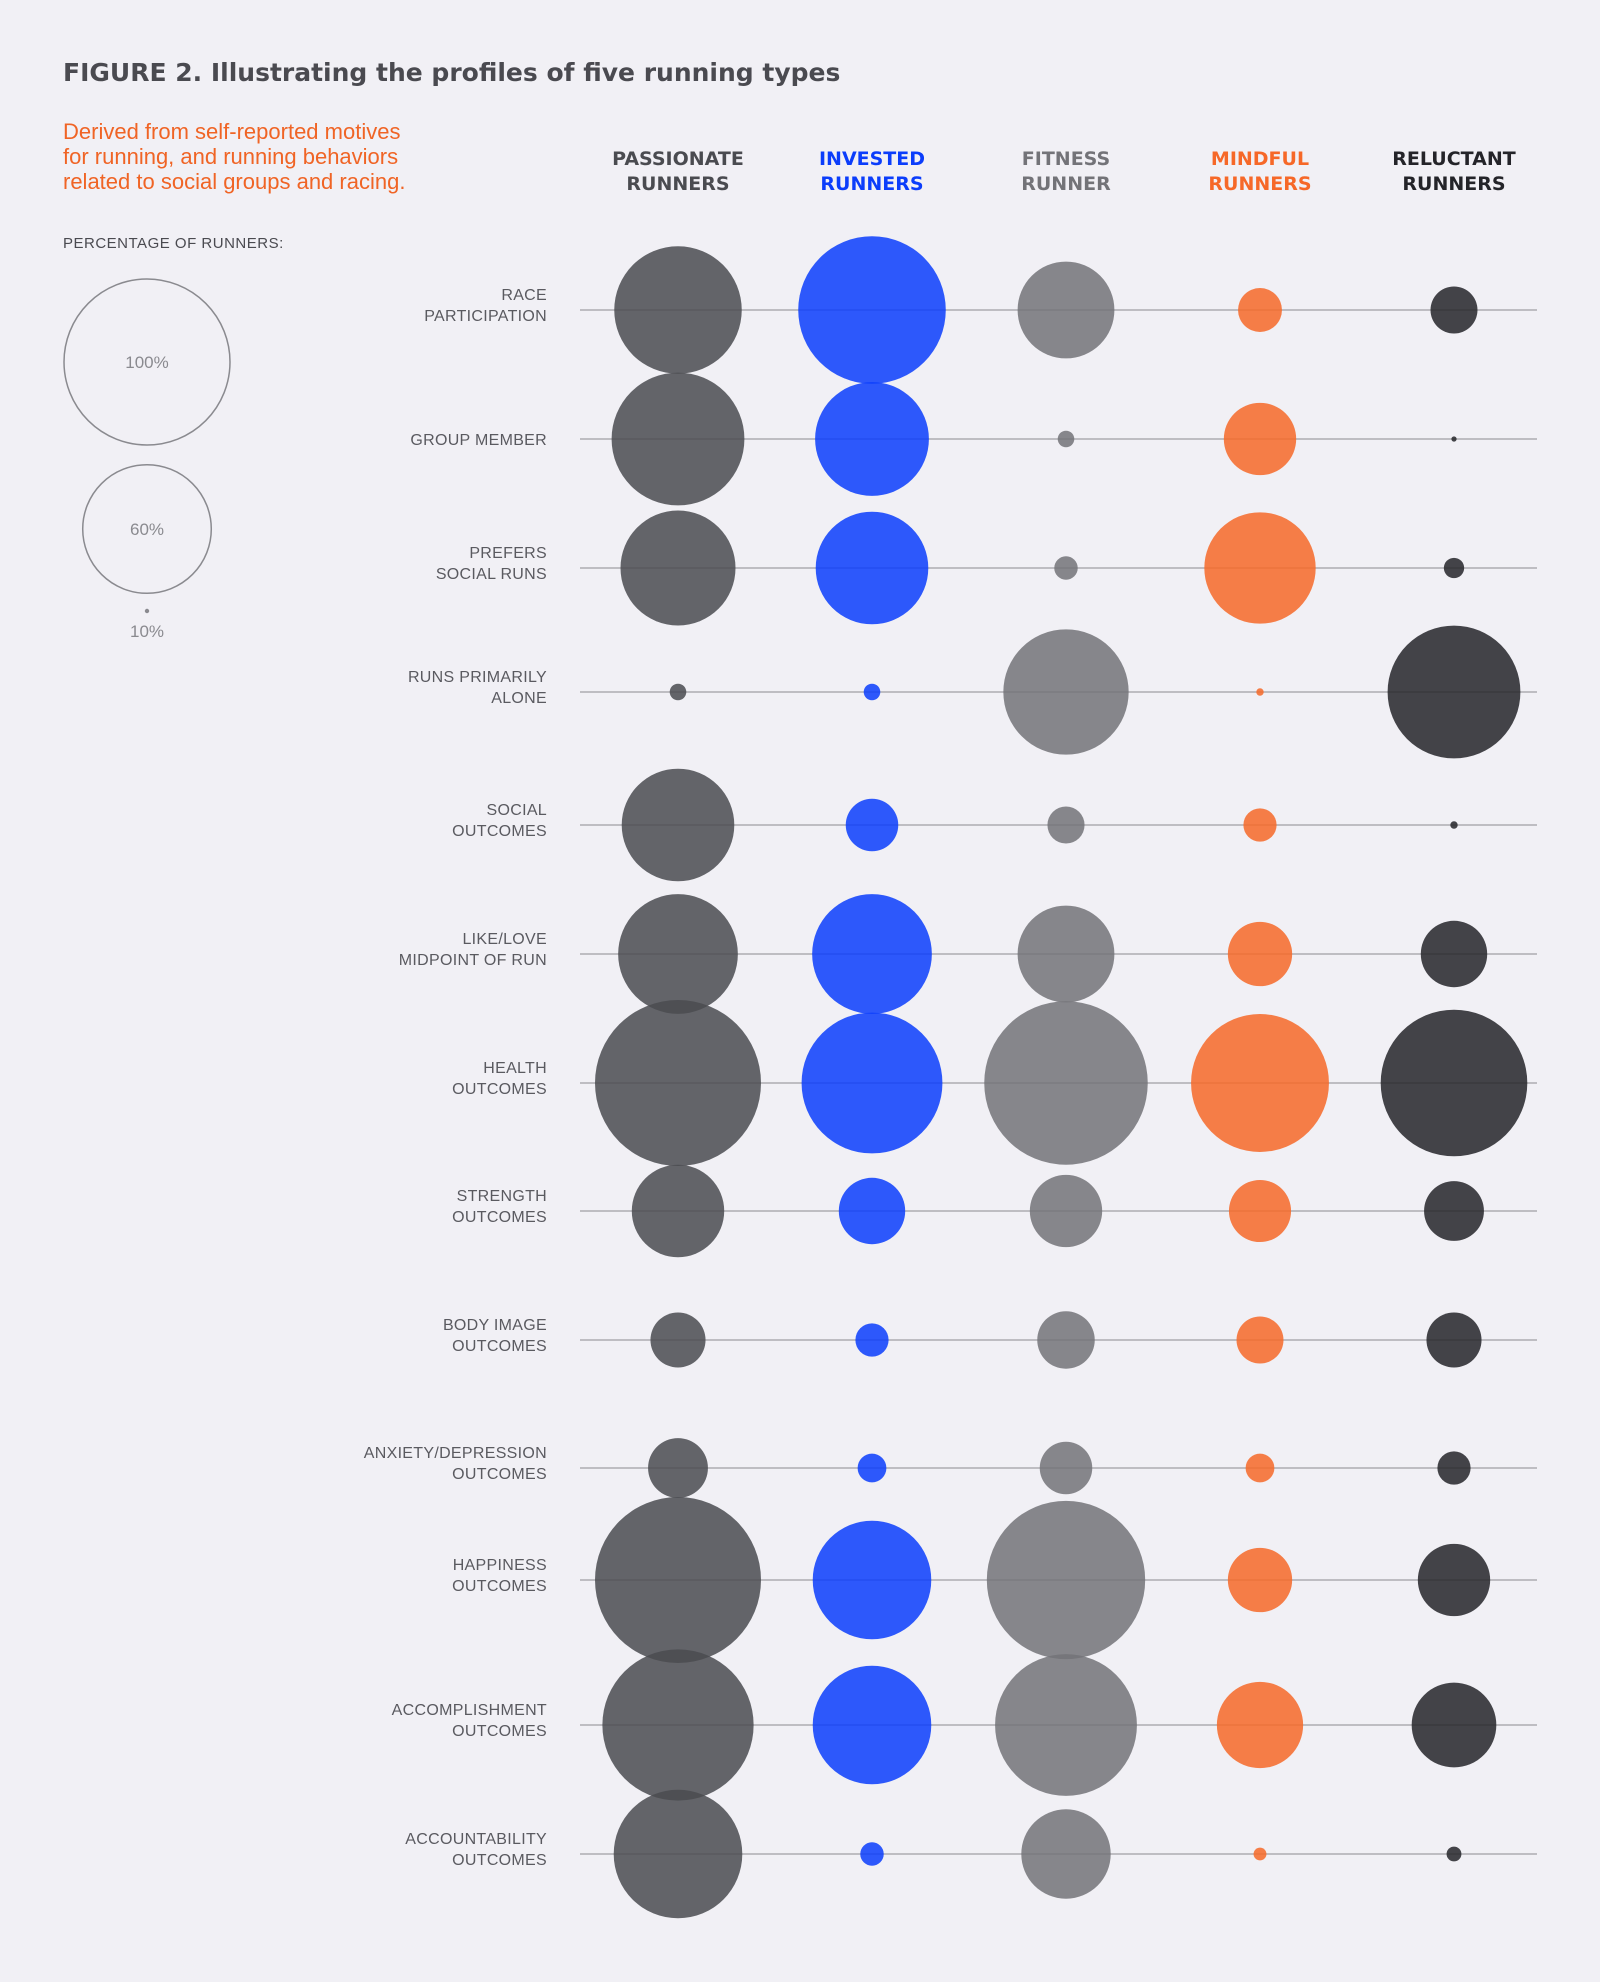 This screenshot has height=1982, width=1600. What do you see at coordinates (469, 1710) in the screenshot?
I see `row-label: ACCOMPLISHMENT` at bounding box center [469, 1710].